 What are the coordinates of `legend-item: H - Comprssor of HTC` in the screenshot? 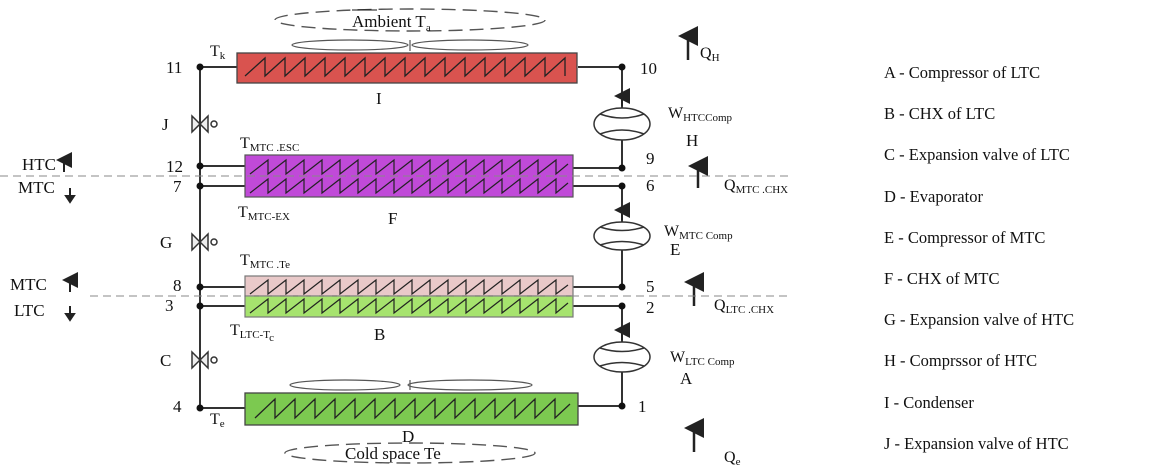 It's located at (961, 361).